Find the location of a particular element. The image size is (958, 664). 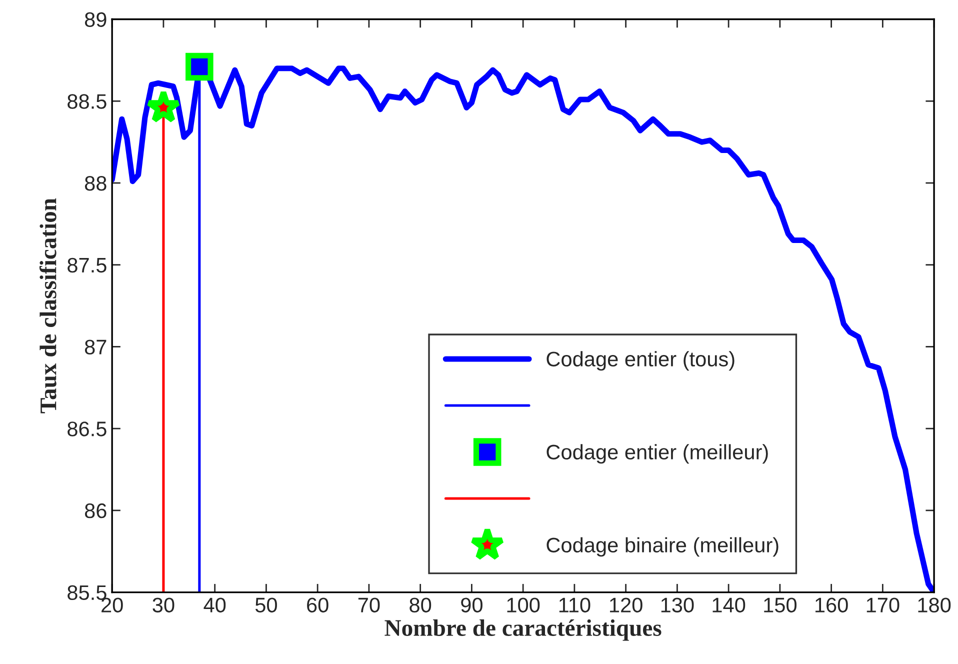

x-tick-label: 130 is located at coordinates (677, 605).